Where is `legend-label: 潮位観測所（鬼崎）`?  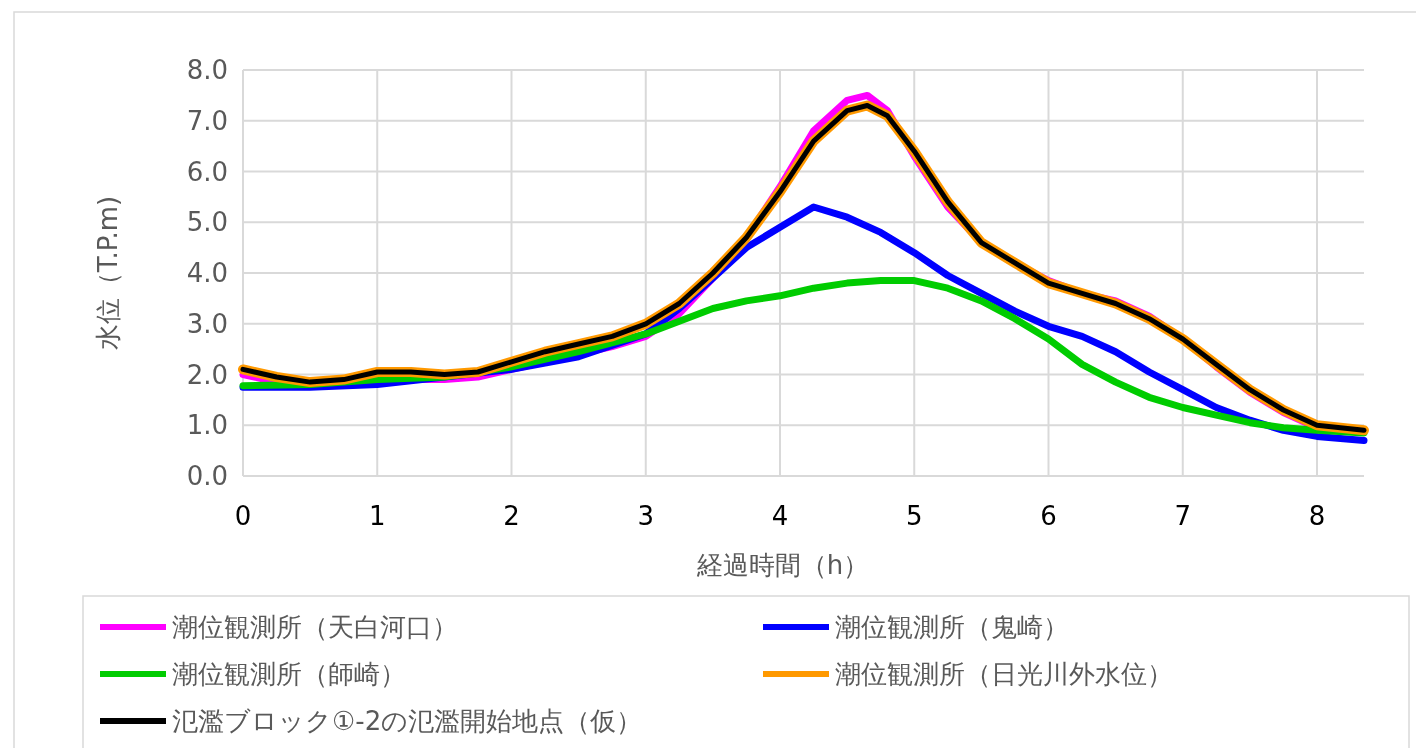
legend-label: 潮位観測所（鬼崎） is located at coordinates (952, 627).